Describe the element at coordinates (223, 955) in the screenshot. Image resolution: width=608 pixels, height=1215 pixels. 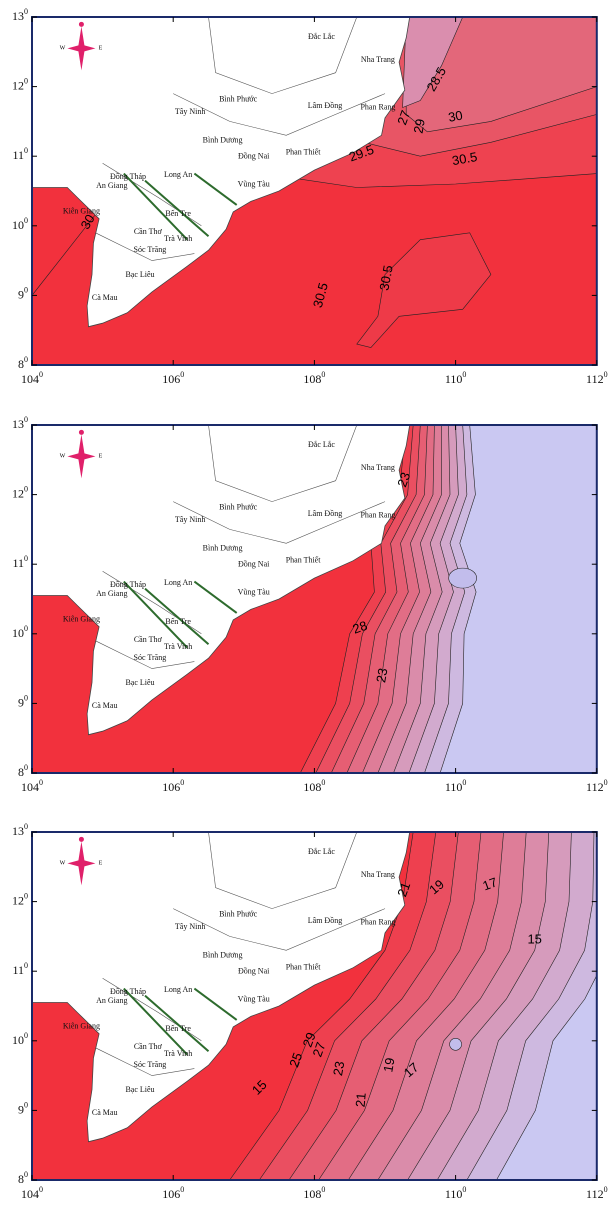
I see `place-label: Bình Dương` at that location.